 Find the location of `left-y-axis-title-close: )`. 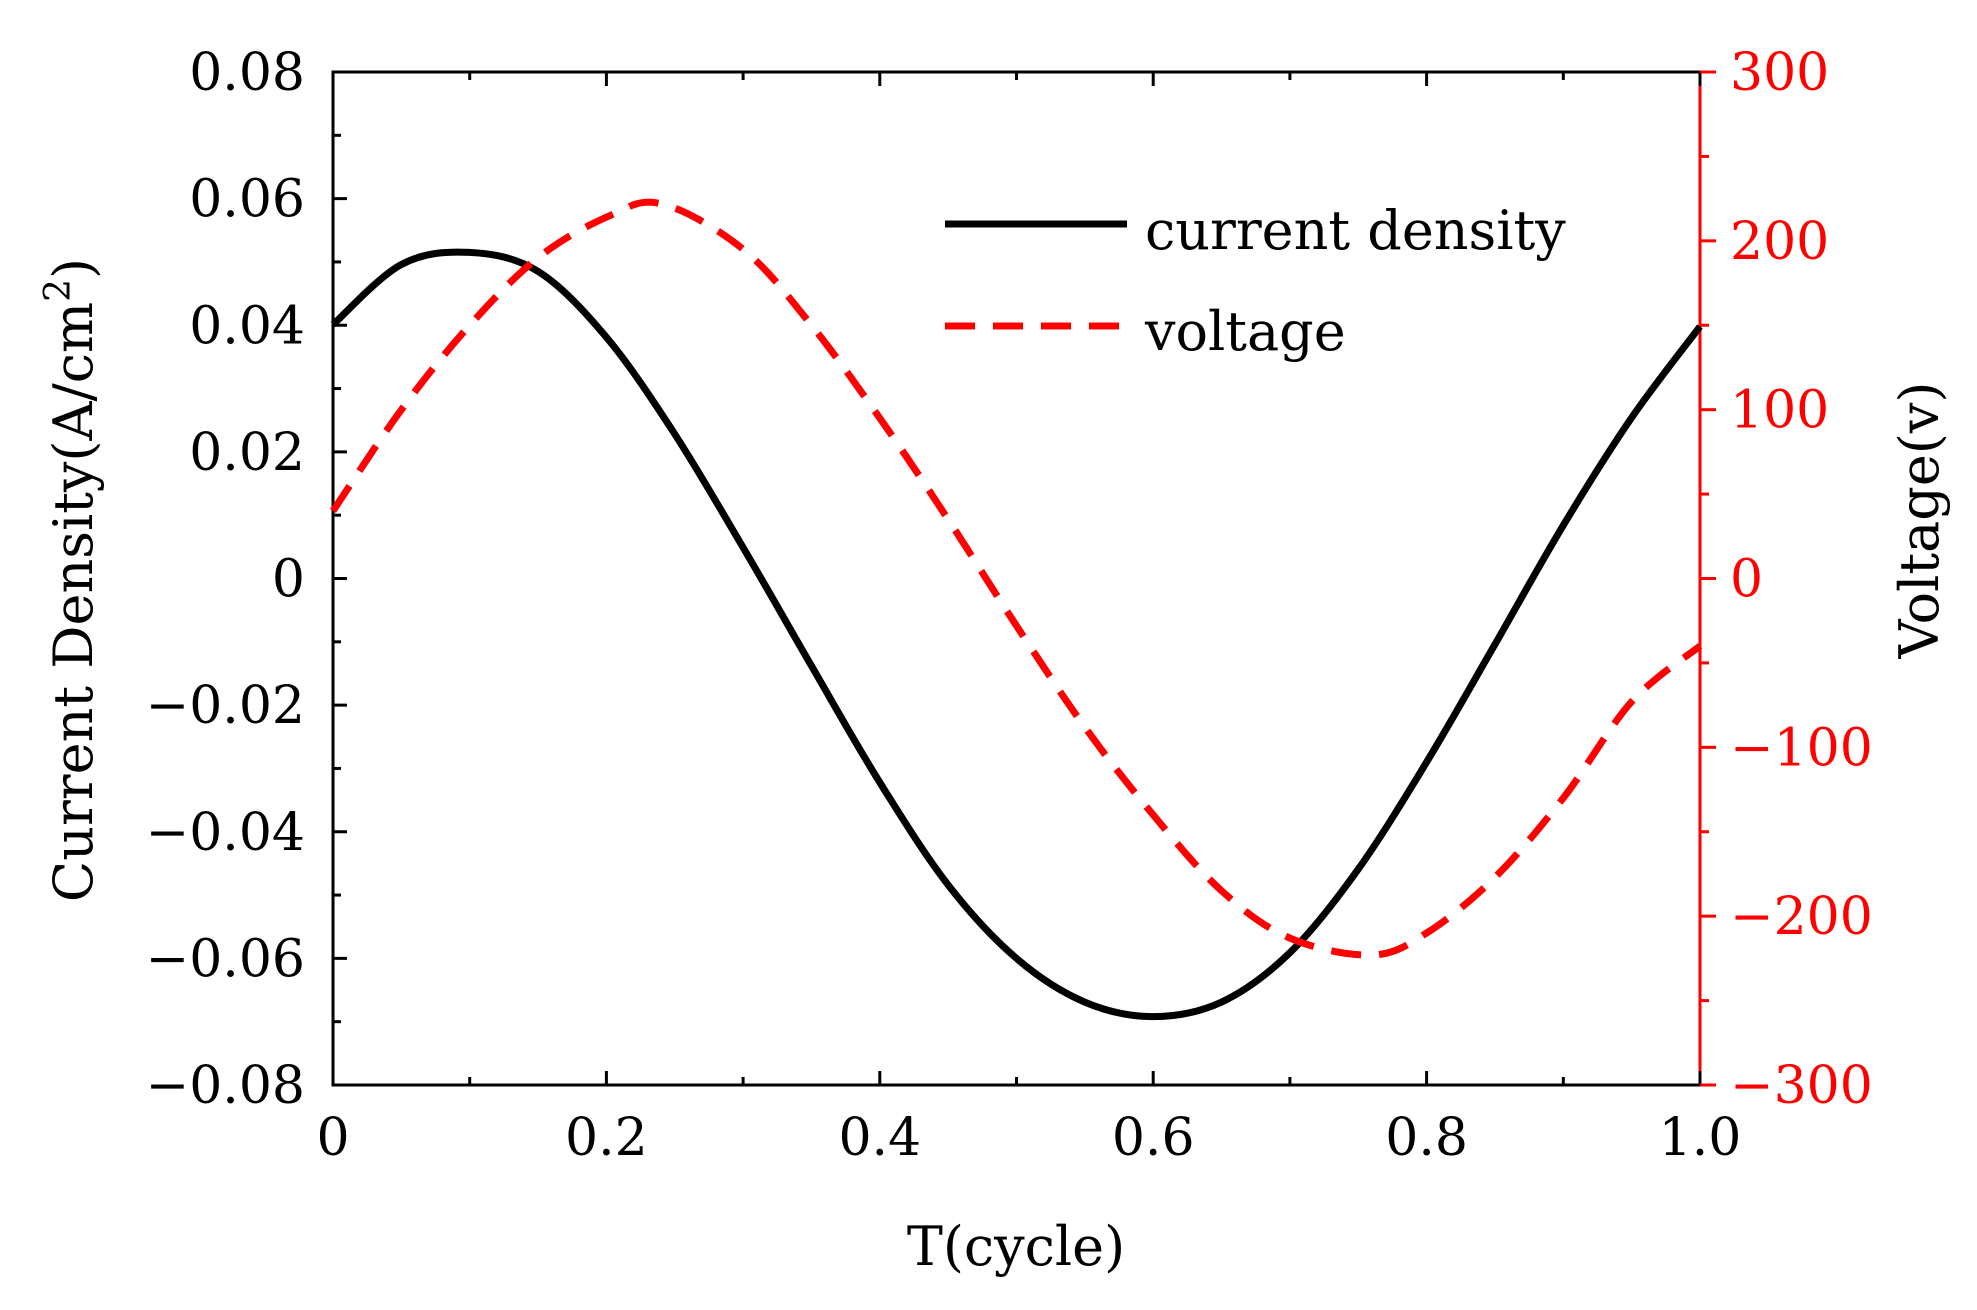

left-y-axis-title-close: ) is located at coordinates (73, 268).